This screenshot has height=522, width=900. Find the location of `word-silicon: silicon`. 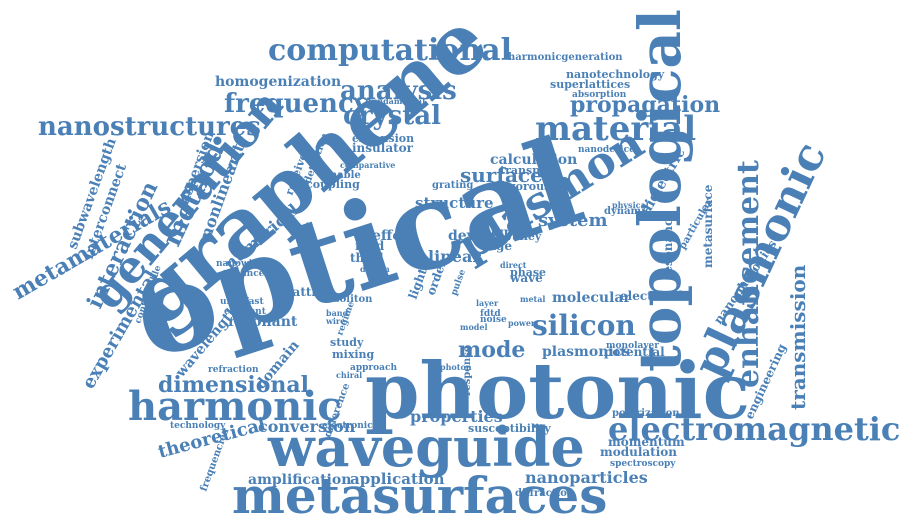

word-silicon: silicon is located at coordinates (584, 325).